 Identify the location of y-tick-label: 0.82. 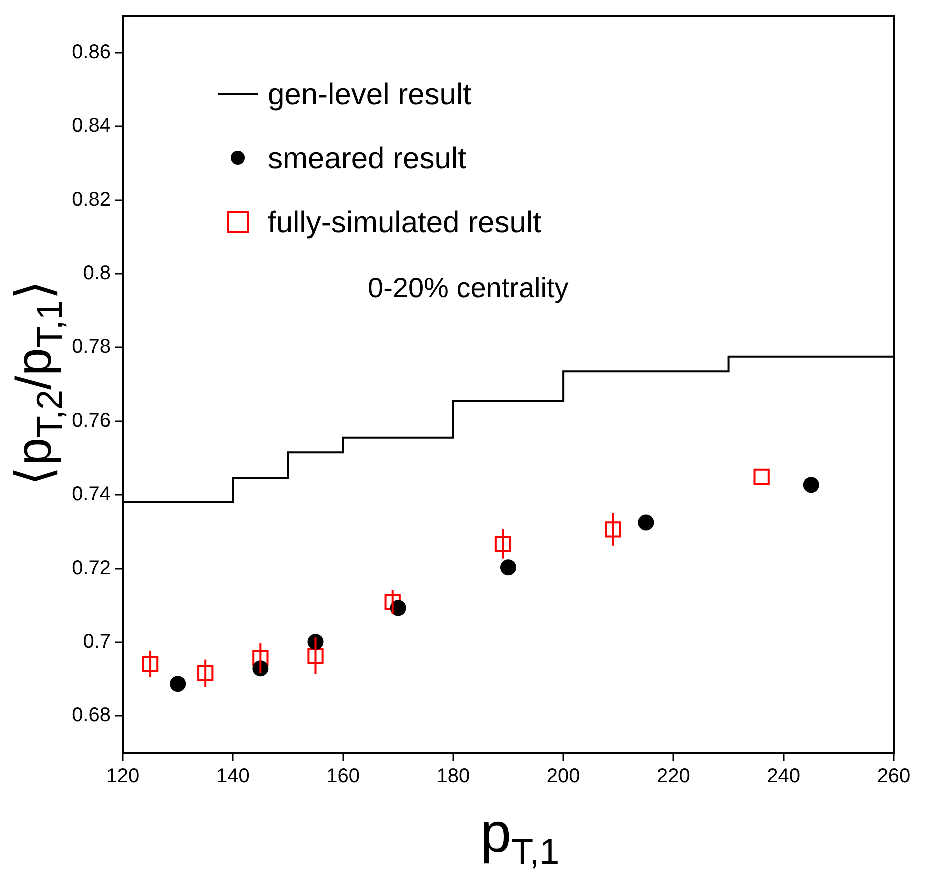
(91, 199).